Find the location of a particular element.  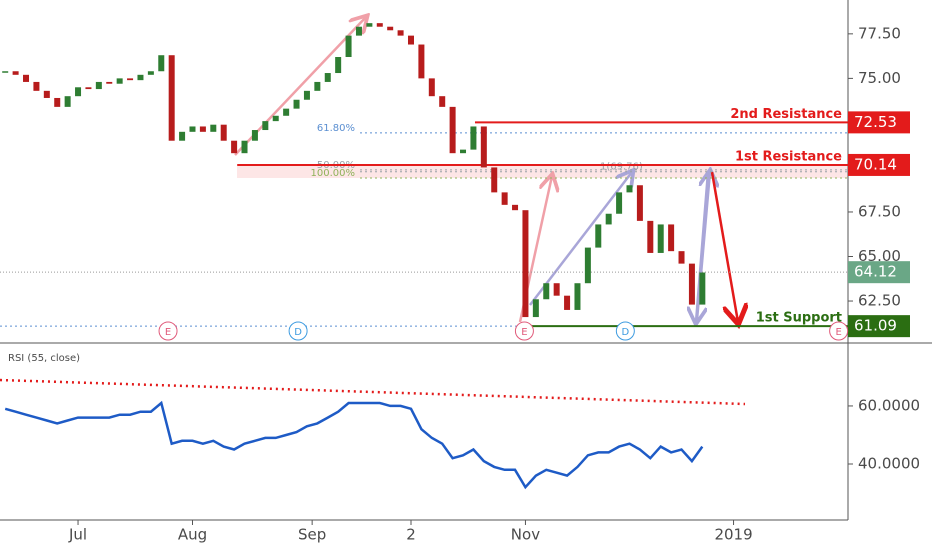

level-label: 1st Support is located at coordinates (799, 318).